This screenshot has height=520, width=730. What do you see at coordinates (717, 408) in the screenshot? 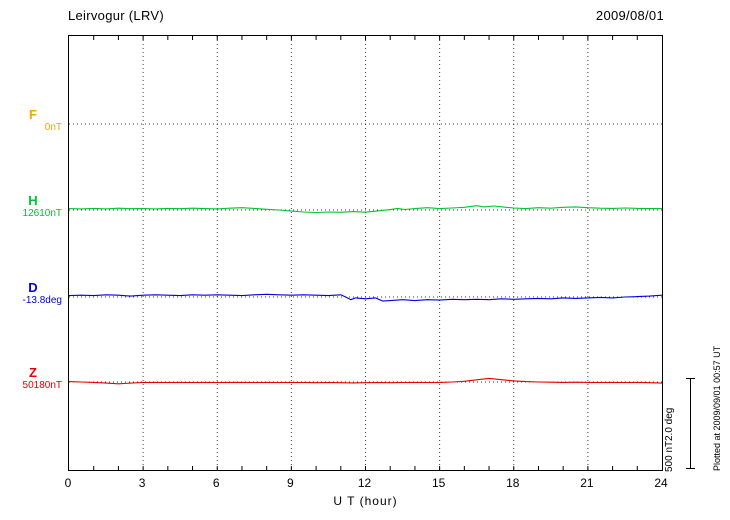
I see `plotted-at-note: Plotted at 2009/09/01 00:57 UT` at bounding box center [717, 408].